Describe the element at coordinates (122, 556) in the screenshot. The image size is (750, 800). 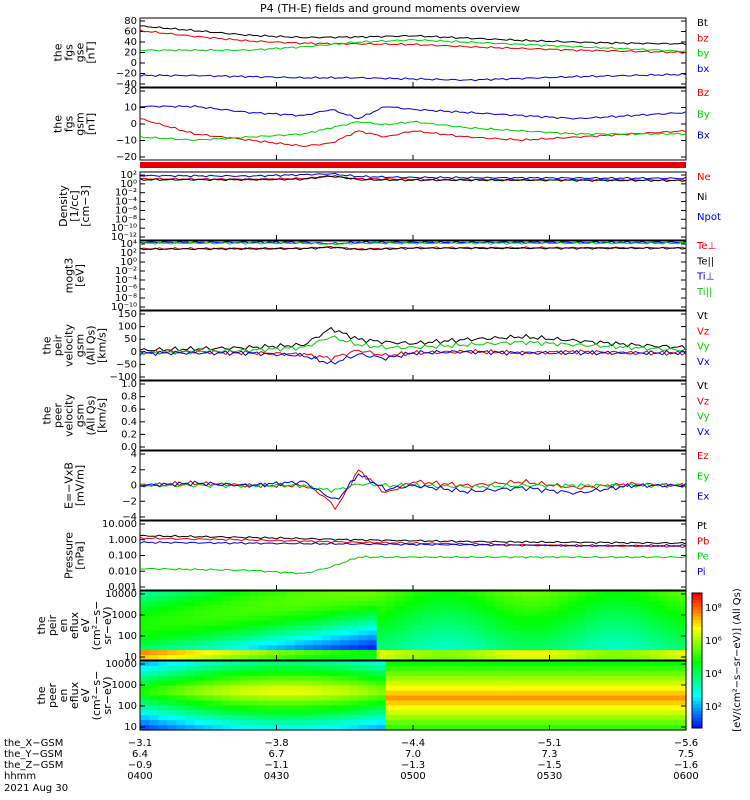
I see `y-tick-label: 0.100` at that location.